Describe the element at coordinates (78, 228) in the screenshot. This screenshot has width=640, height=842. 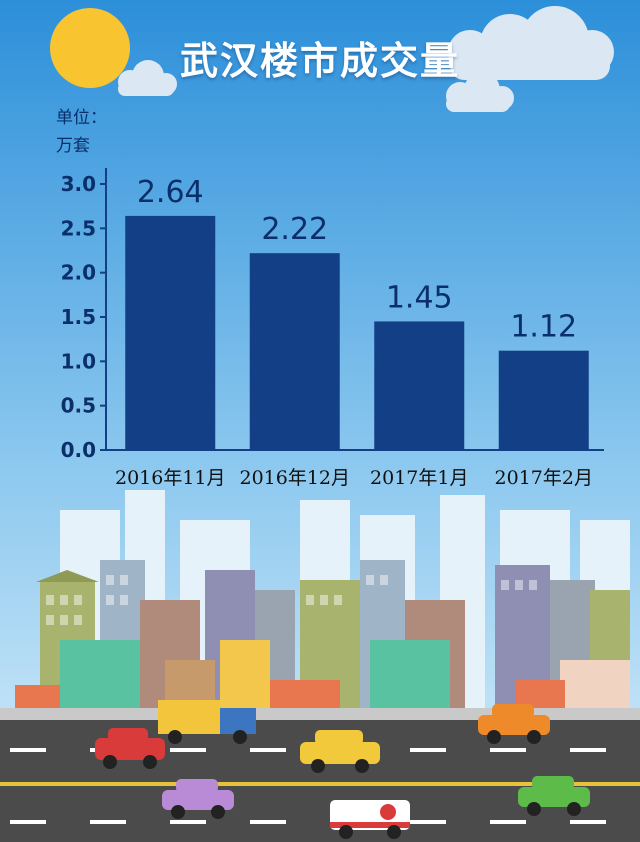
I see `y-tick-label: 2.5` at that location.